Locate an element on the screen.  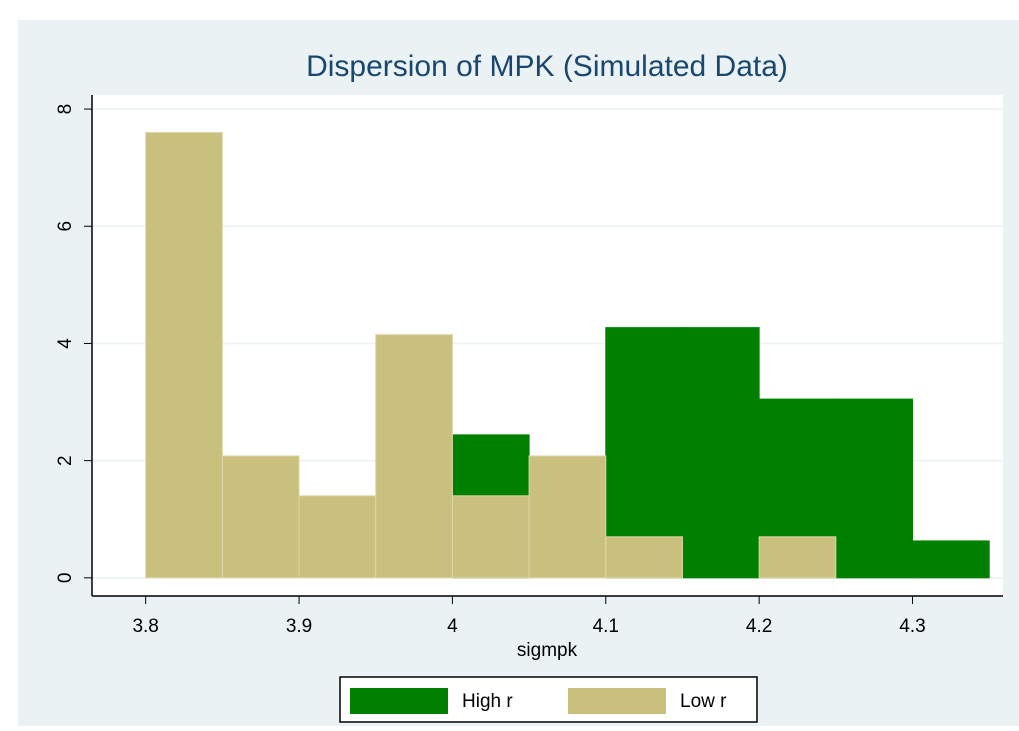
y-tick-label: 6 is located at coordinates (65, 226).